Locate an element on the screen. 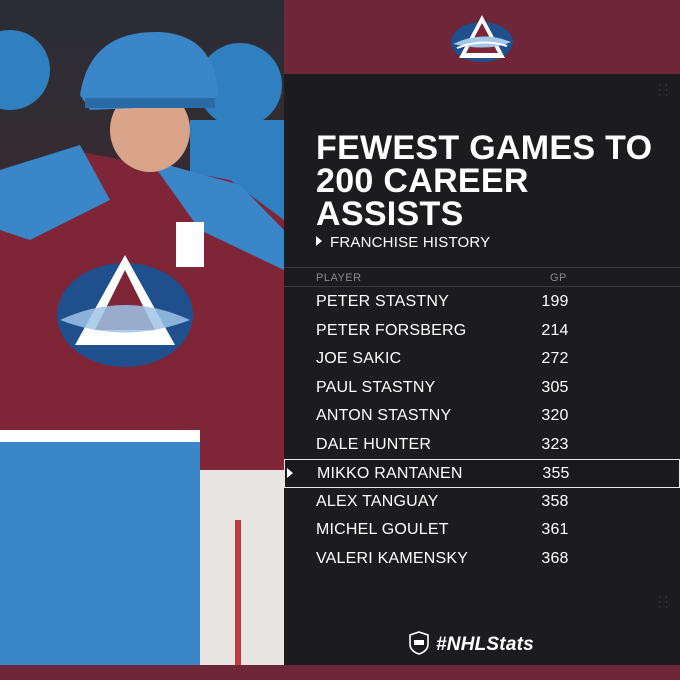 Image resolution: width=680 pixels, height=680 pixels. games-played: 368 is located at coordinates (555, 558).